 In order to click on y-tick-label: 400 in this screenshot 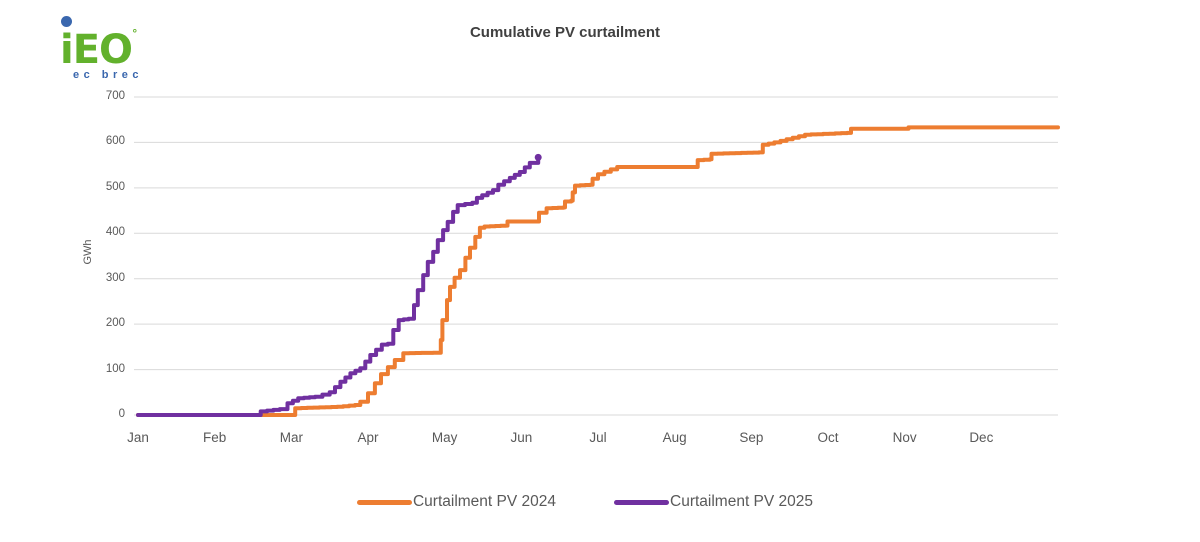, I will do `click(115, 232)`.